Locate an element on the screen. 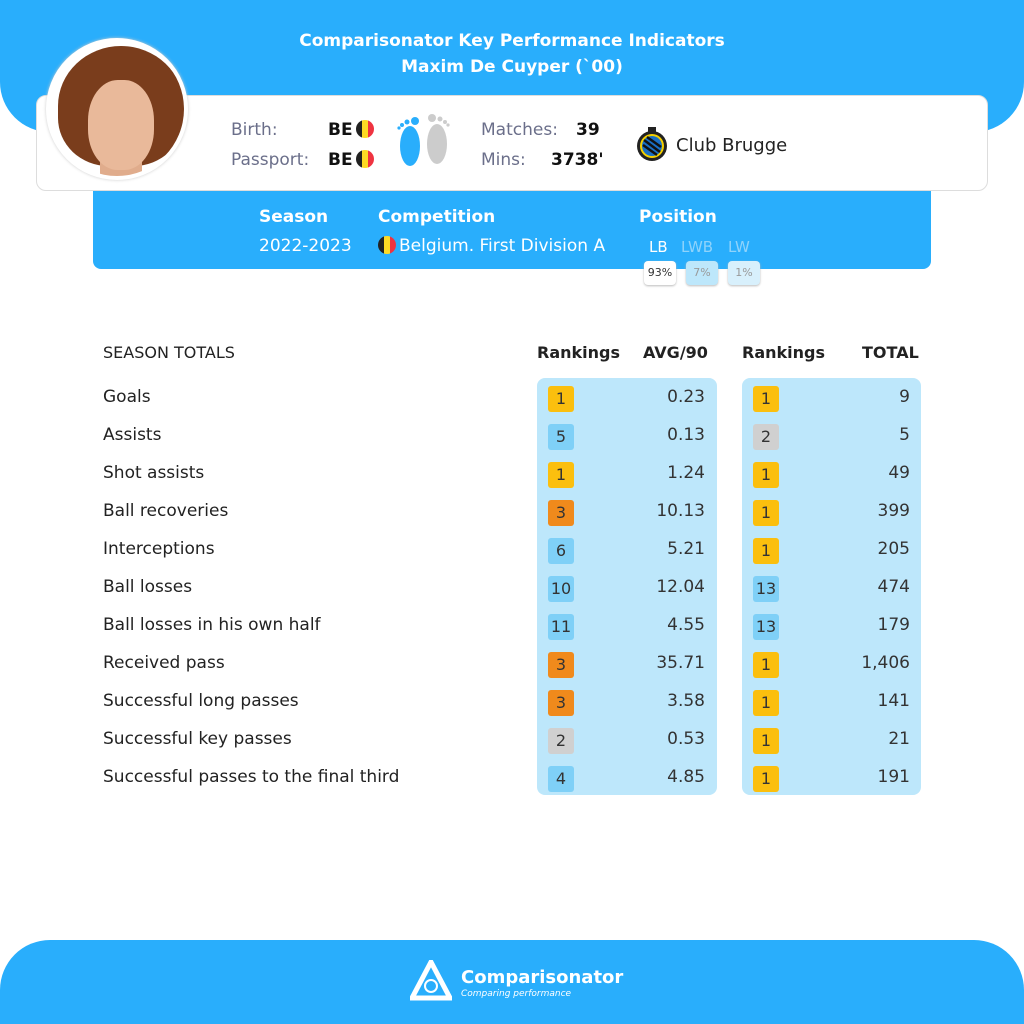 This screenshot has width=1024, height=1024. passport-label: Passport: is located at coordinates (270, 160).